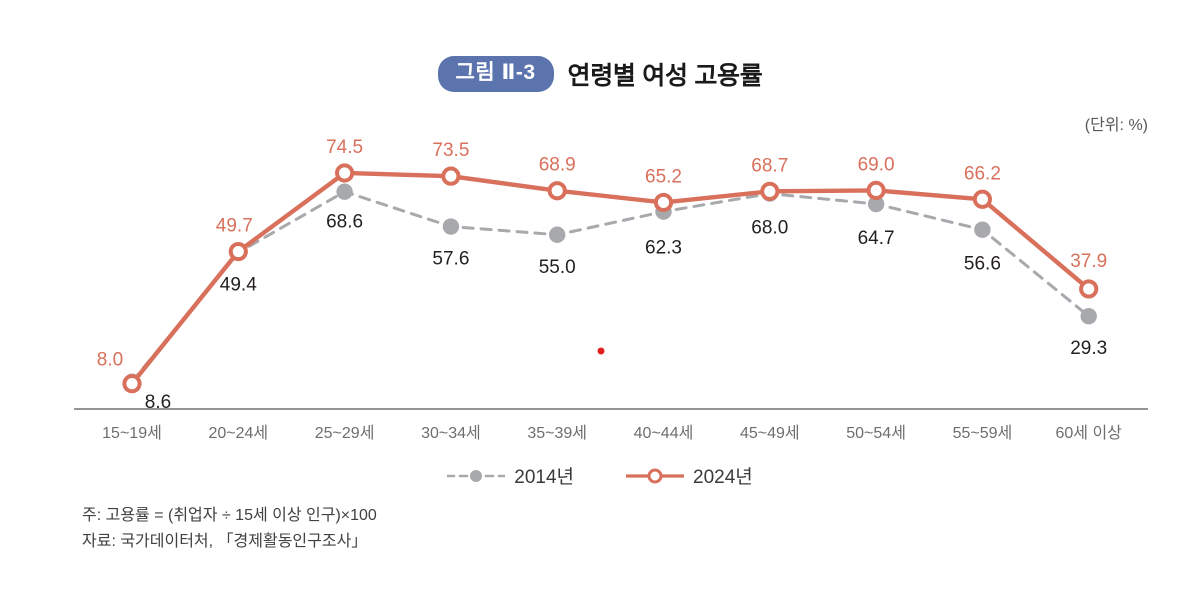  I want to click on svg-text: 55.0, so click(557, 267).